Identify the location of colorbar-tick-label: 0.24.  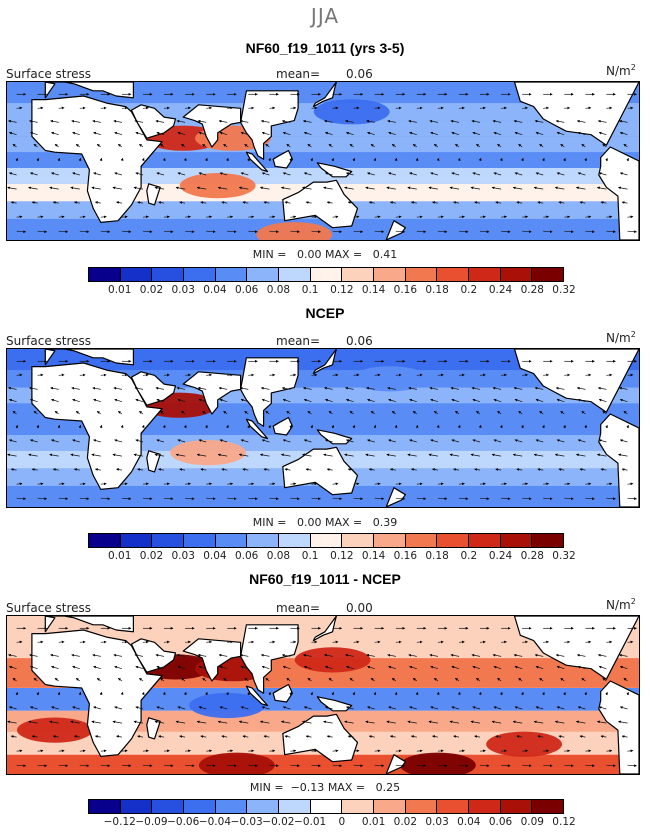
(500, 556).